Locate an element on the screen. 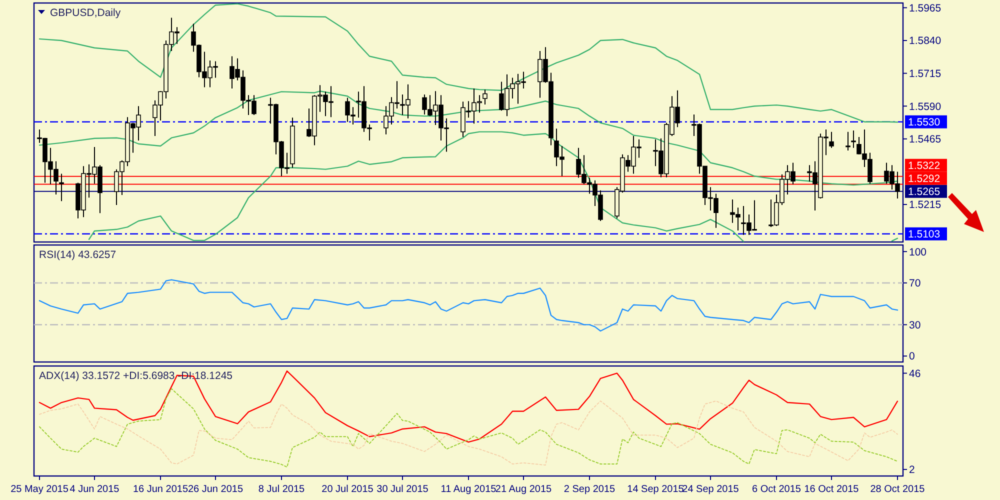  x-tick-label: 6 Oct 2015 is located at coordinates (777, 489).